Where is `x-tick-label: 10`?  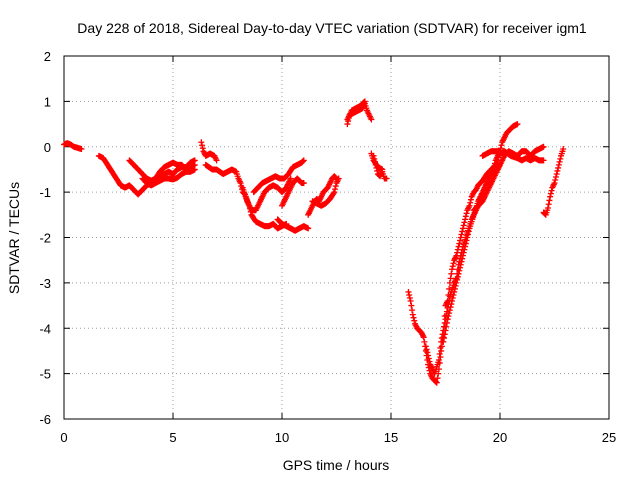 x-tick-label: 10 is located at coordinates (282, 437).